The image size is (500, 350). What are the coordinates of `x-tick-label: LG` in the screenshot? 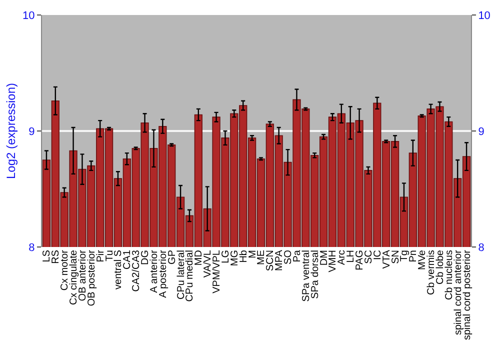 It's located at (226, 257).